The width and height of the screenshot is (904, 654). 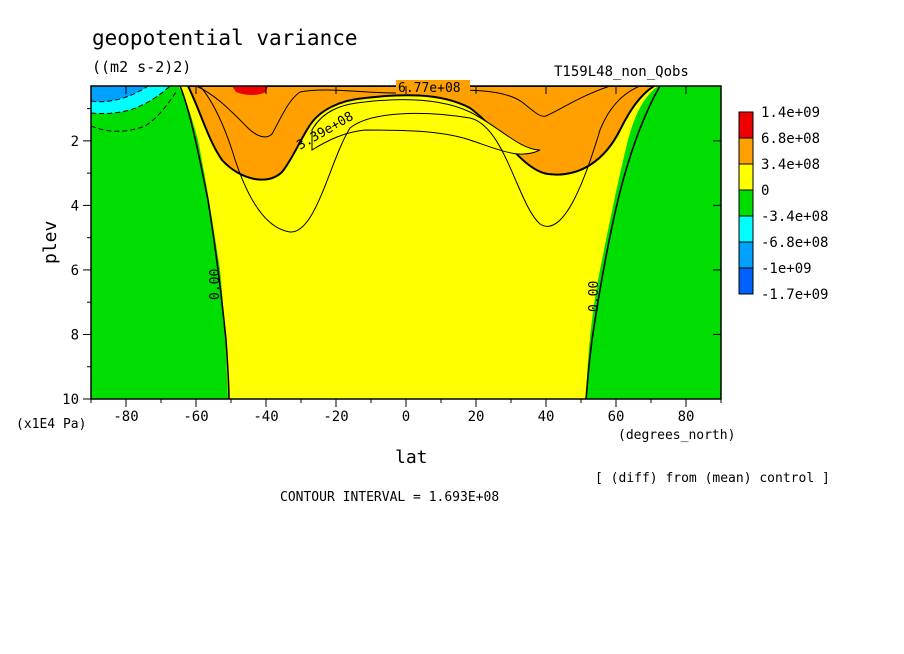 I want to click on contour-line-thin-top, so click(x=403, y=112).